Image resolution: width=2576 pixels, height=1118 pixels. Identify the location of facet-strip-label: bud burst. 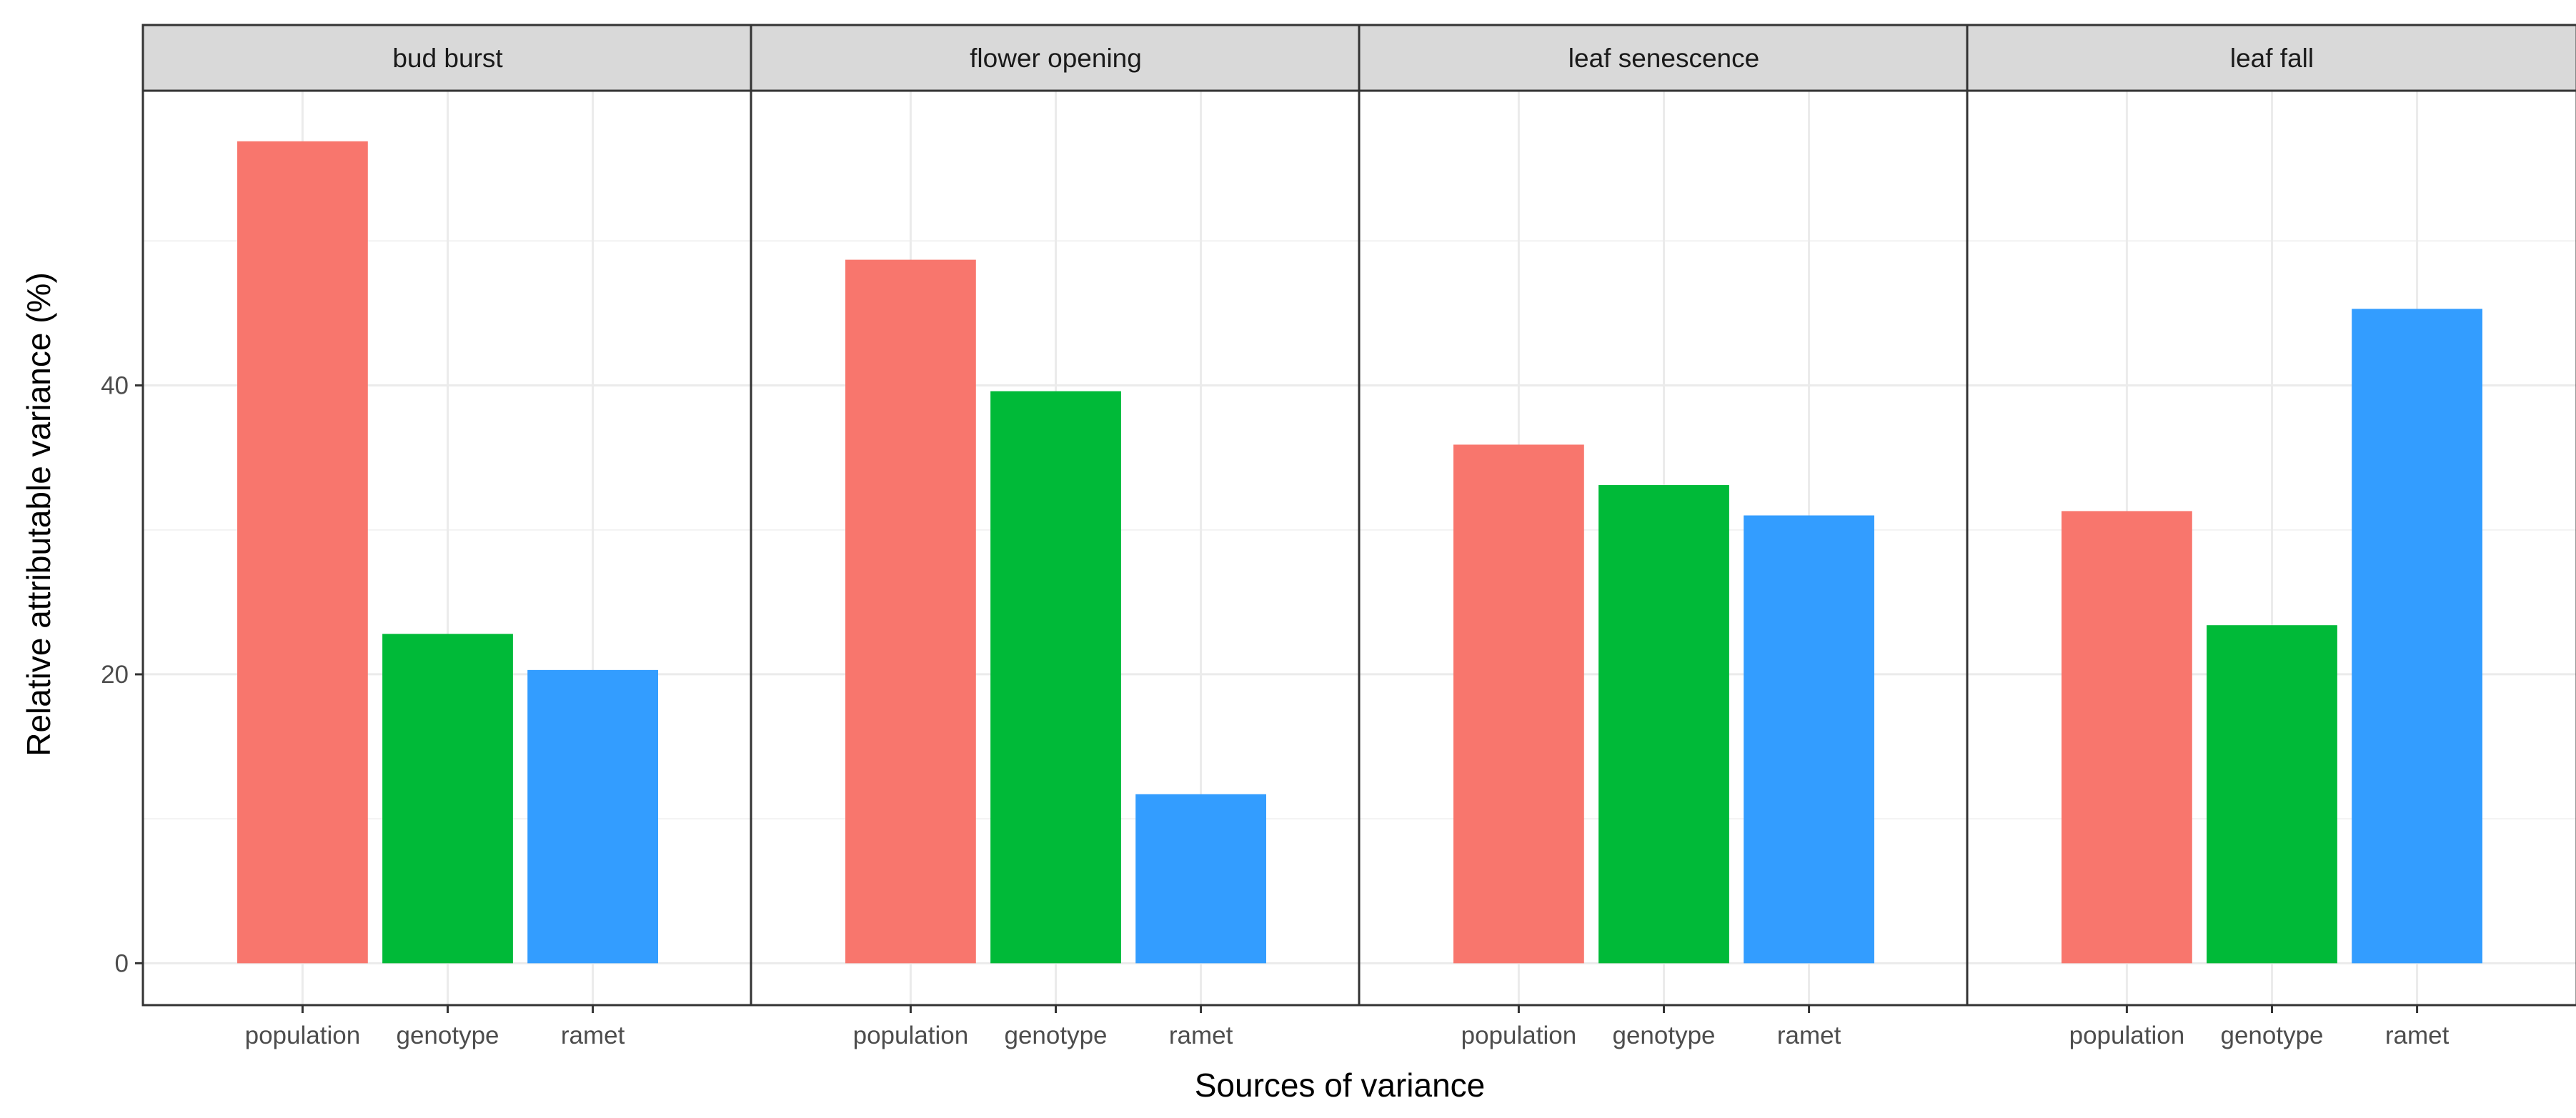
(447, 58).